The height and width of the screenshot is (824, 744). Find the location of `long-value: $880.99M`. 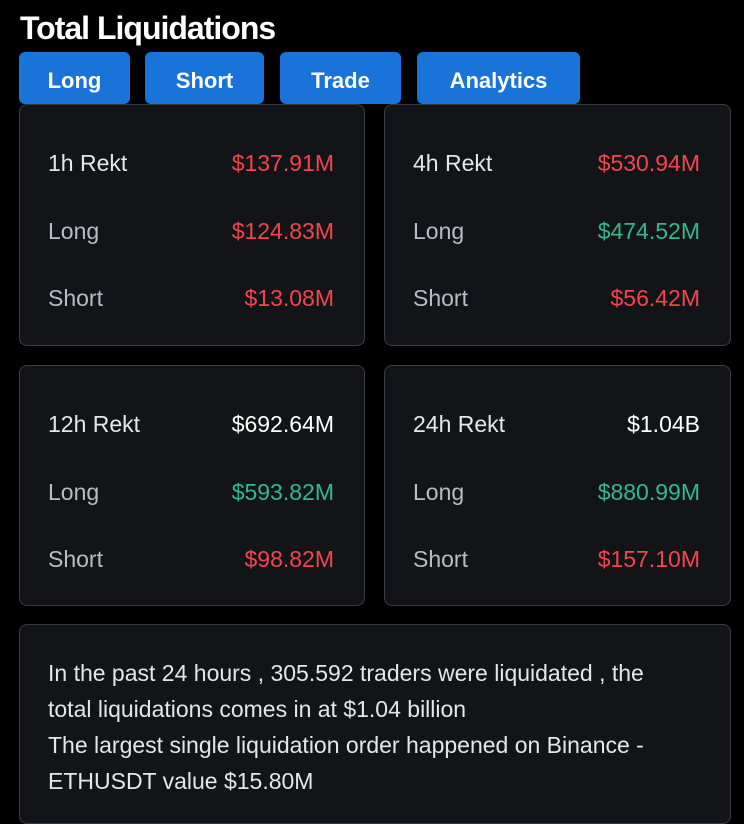

long-value: $880.99M is located at coordinates (648, 492).